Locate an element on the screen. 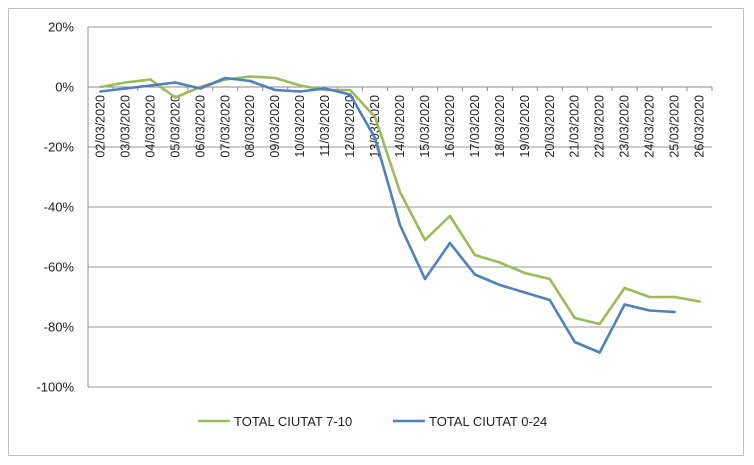 The height and width of the screenshot is (465, 754). y-tick-label: -60% is located at coordinates (59, 267).